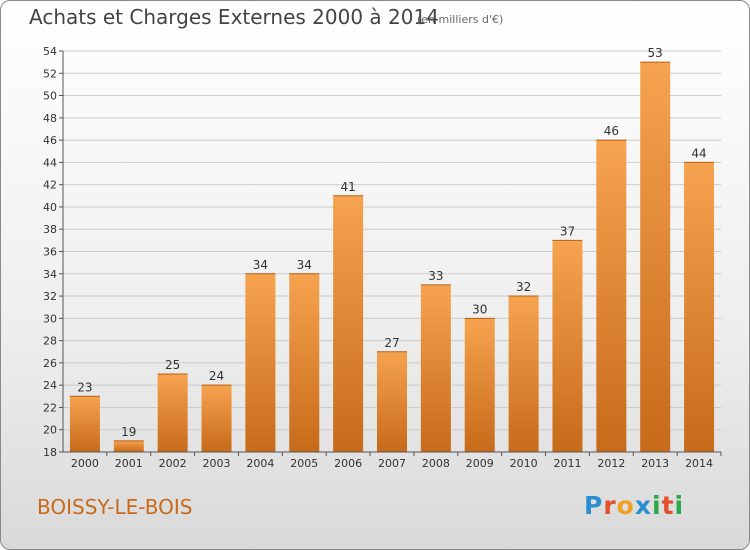 The image size is (750, 550). Describe the element at coordinates (567, 463) in the screenshot. I see `x-tick-label: 2011` at that location.